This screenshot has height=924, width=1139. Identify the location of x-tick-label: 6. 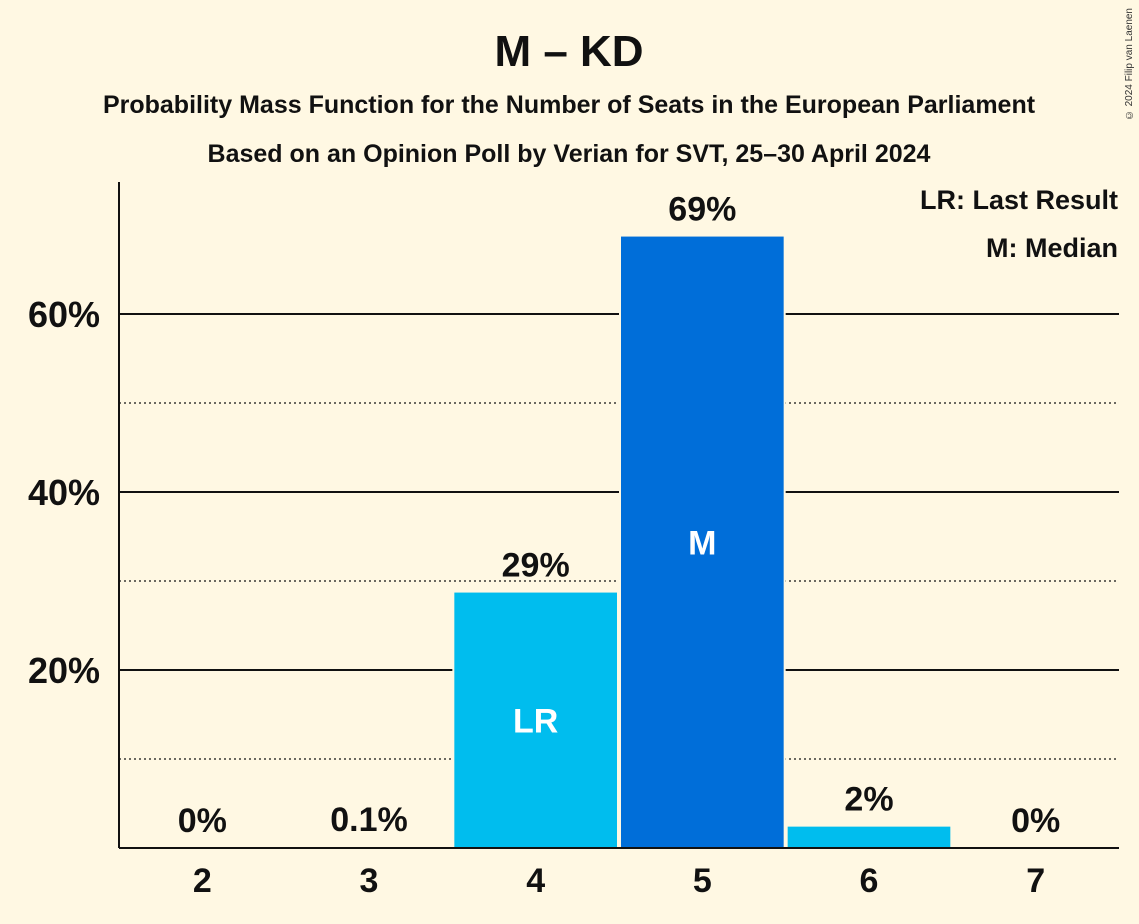
(869, 881).